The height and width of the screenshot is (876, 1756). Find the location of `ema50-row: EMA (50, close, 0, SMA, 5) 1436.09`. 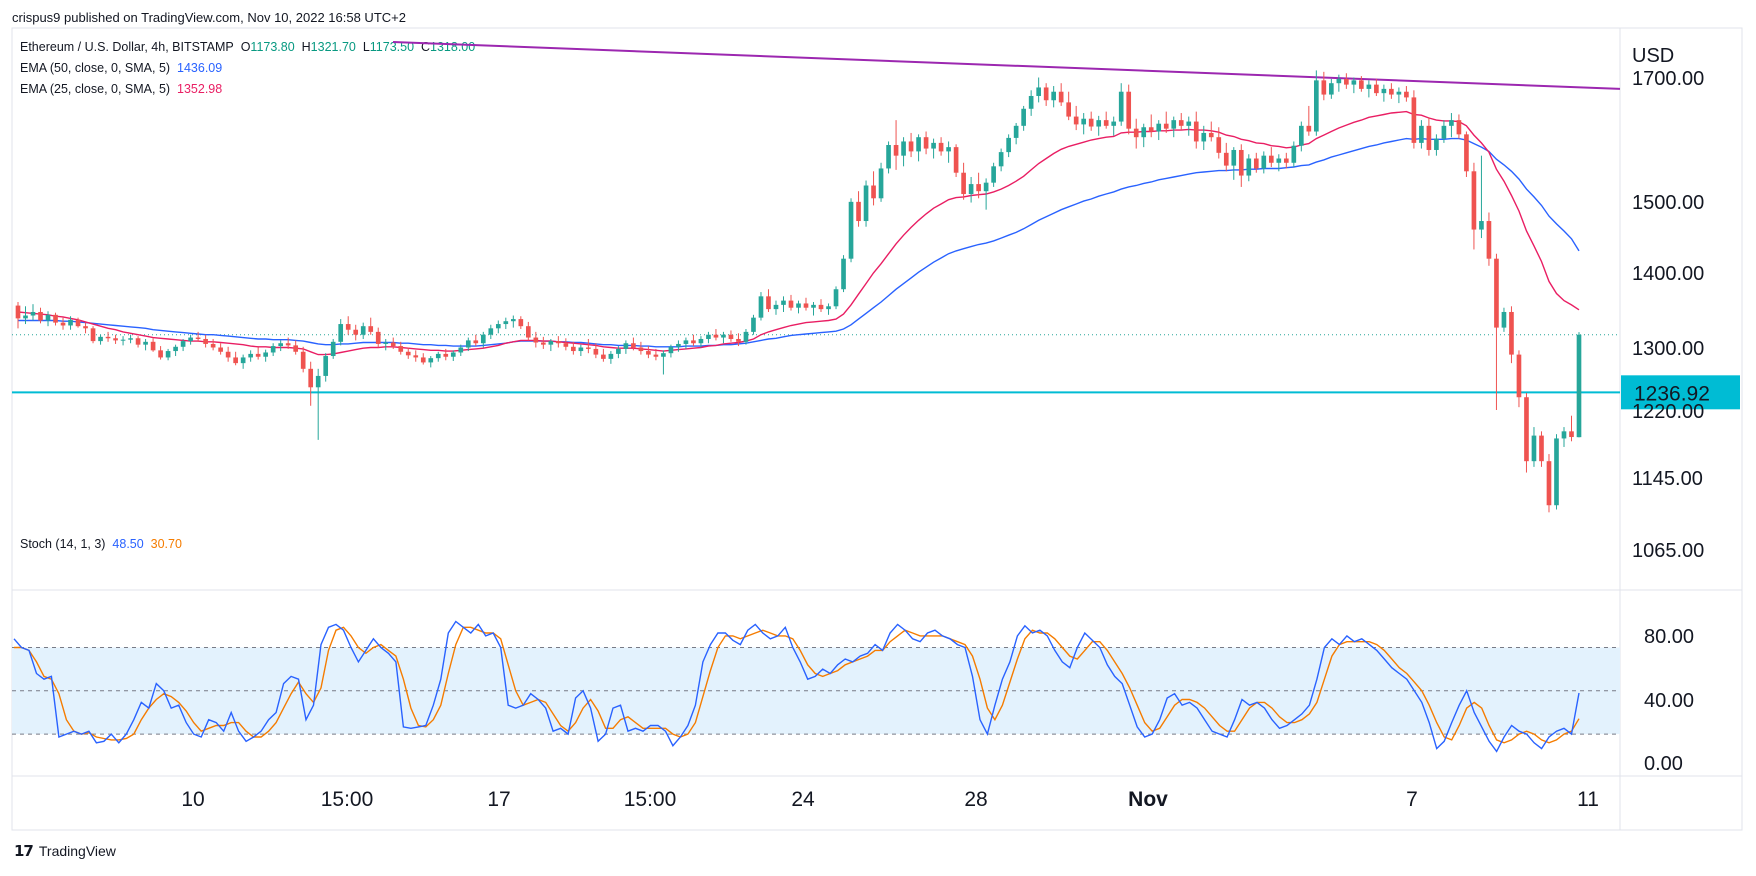

ema50-row: EMA (50, close, 0, SMA, 5) 1436.09 is located at coordinates (247, 68).